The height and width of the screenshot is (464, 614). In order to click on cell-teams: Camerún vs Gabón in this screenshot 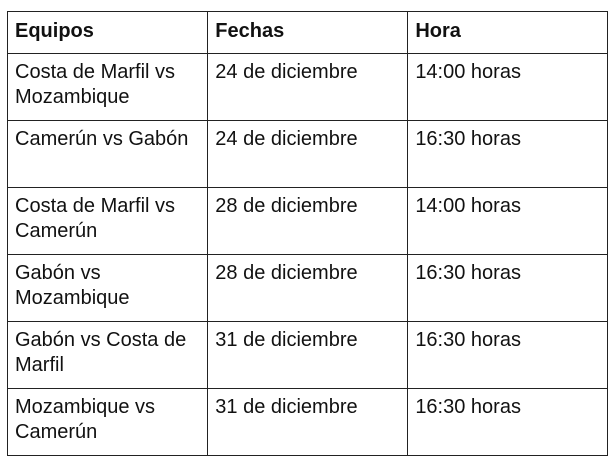, I will do `click(107, 154)`.